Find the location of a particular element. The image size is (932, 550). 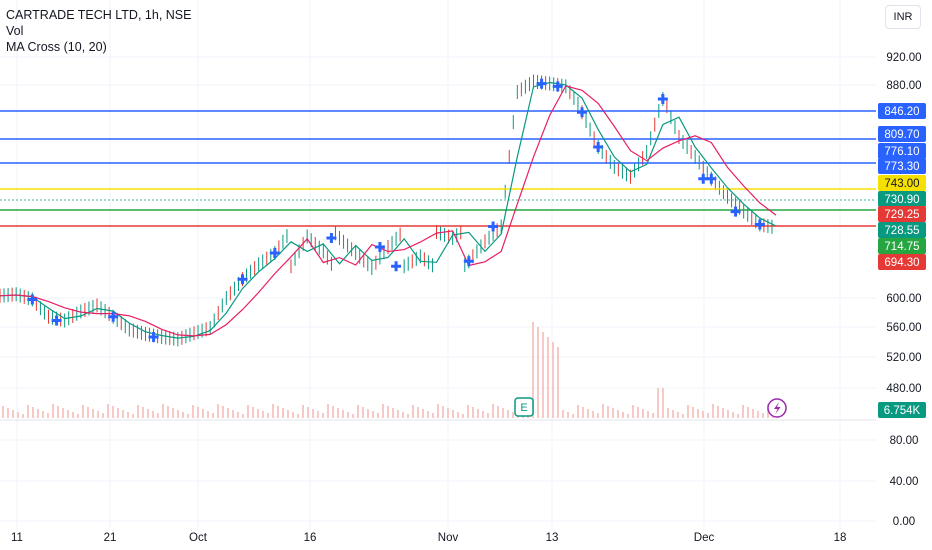

svg-text: E is located at coordinates (523, 408).